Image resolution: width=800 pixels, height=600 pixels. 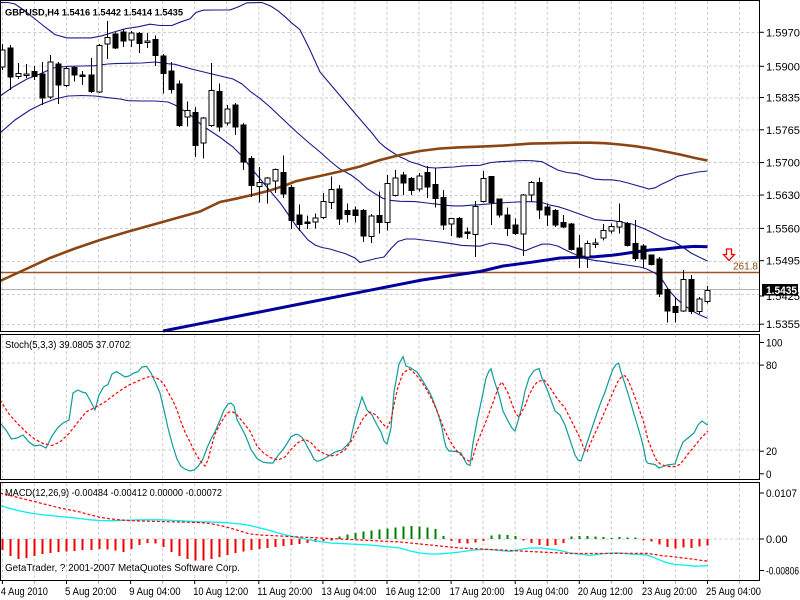 What do you see at coordinates (783, 164) in the screenshot?
I see `svg-text: 1.5700` at bounding box center [783, 164].